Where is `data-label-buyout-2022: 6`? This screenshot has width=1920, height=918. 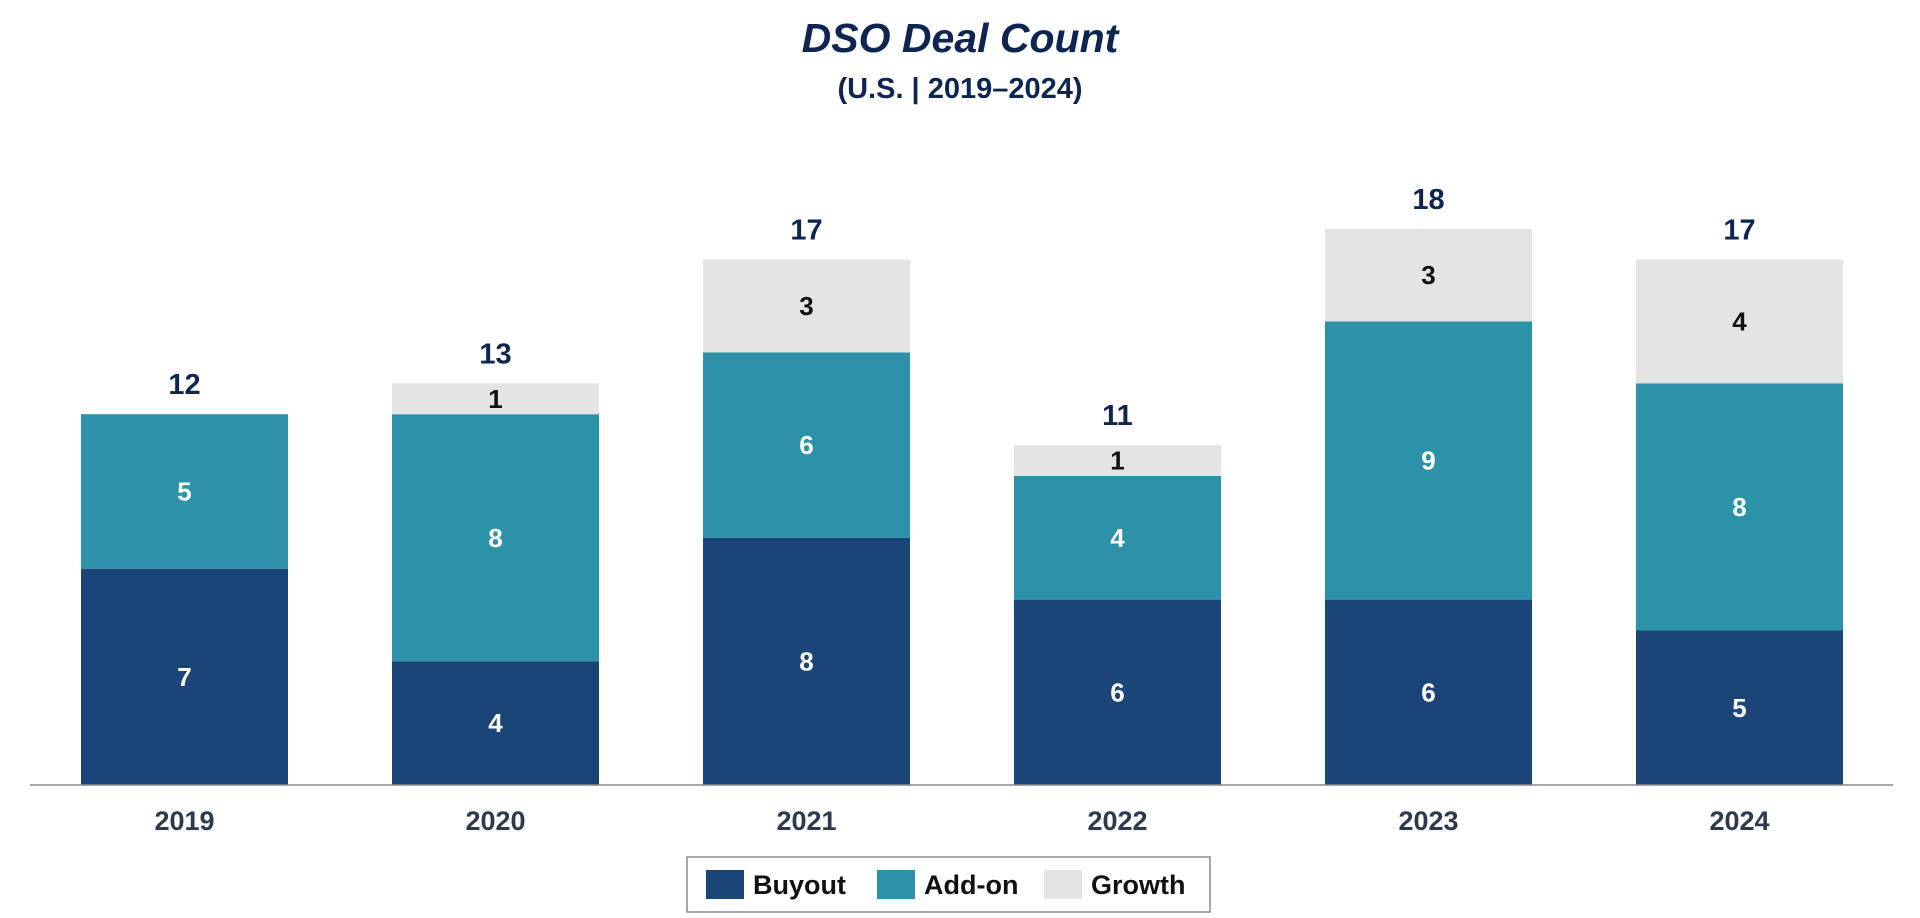
data-label-buyout-2022: 6 is located at coordinates (1117, 692).